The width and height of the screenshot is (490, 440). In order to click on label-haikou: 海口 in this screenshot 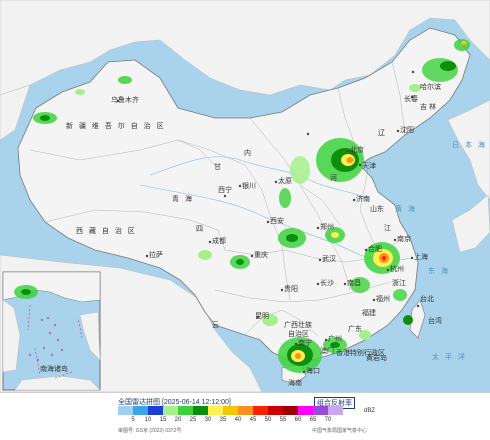, I will do `click(313, 371)`.